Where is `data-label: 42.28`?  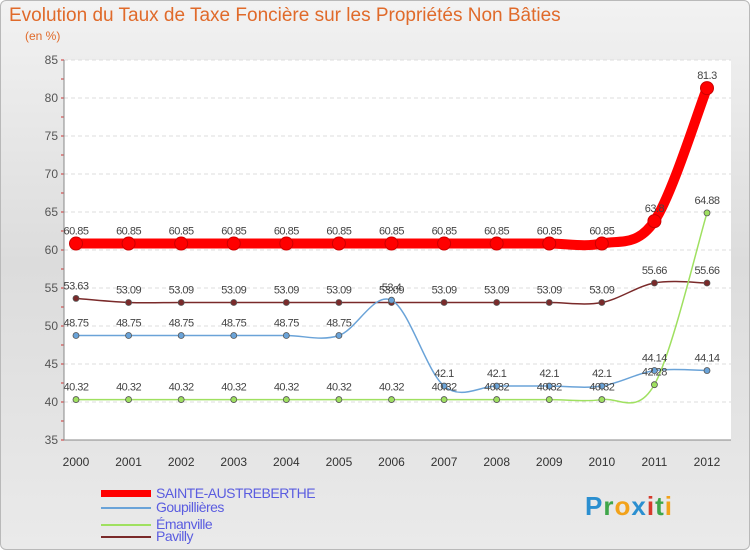
data-label: 42.28 is located at coordinates (654, 373).